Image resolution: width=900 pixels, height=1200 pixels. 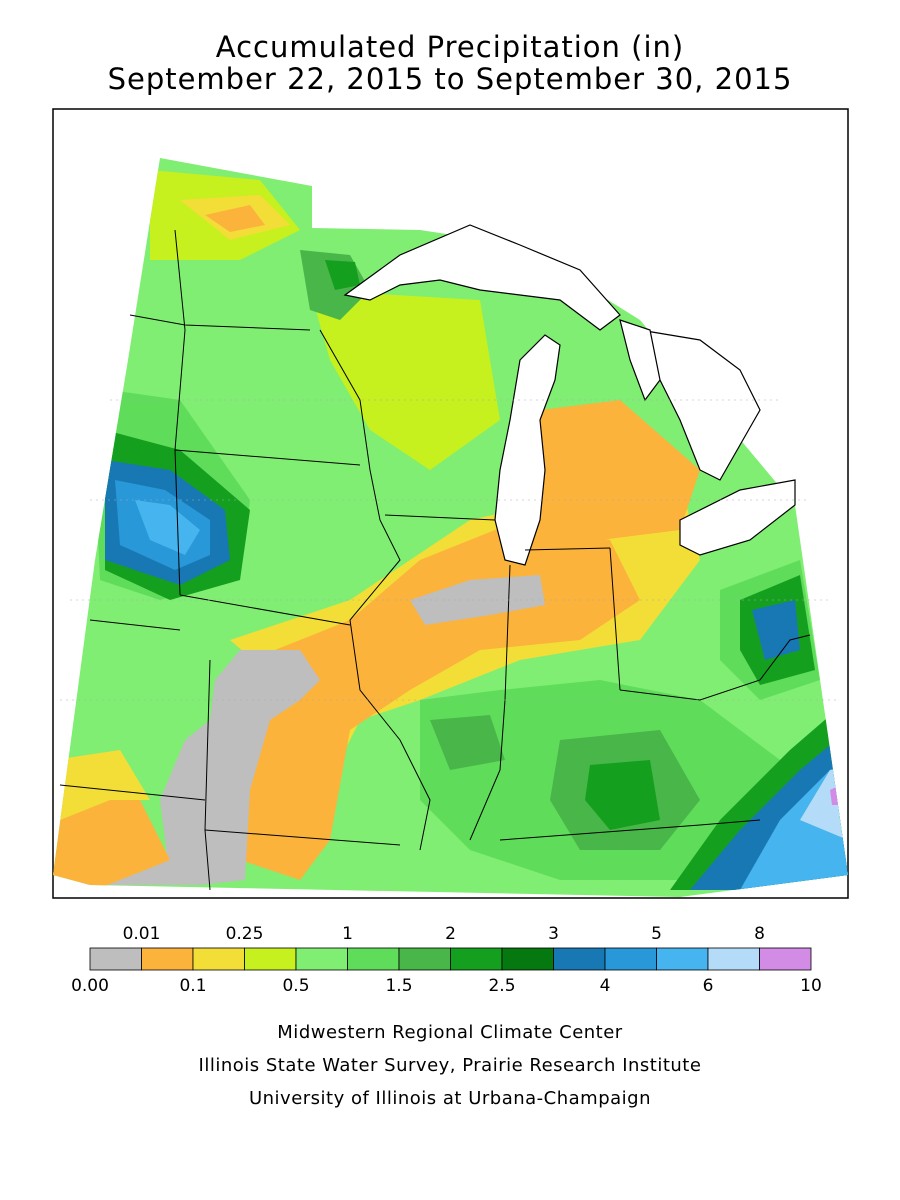 What do you see at coordinates (193, 986) in the screenshot?
I see `legend-lower-label: 0.1` at bounding box center [193, 986].